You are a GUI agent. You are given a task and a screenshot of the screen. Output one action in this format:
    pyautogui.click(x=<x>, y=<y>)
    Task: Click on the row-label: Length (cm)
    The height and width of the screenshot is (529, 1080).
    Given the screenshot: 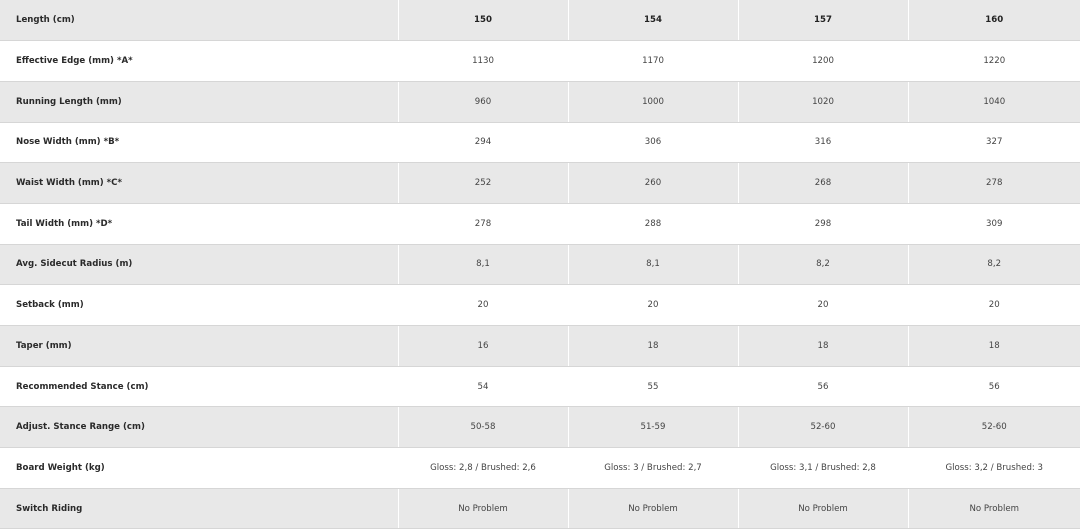 What is the action you would take?
    pyautogui.click(x=199, y=21)
    